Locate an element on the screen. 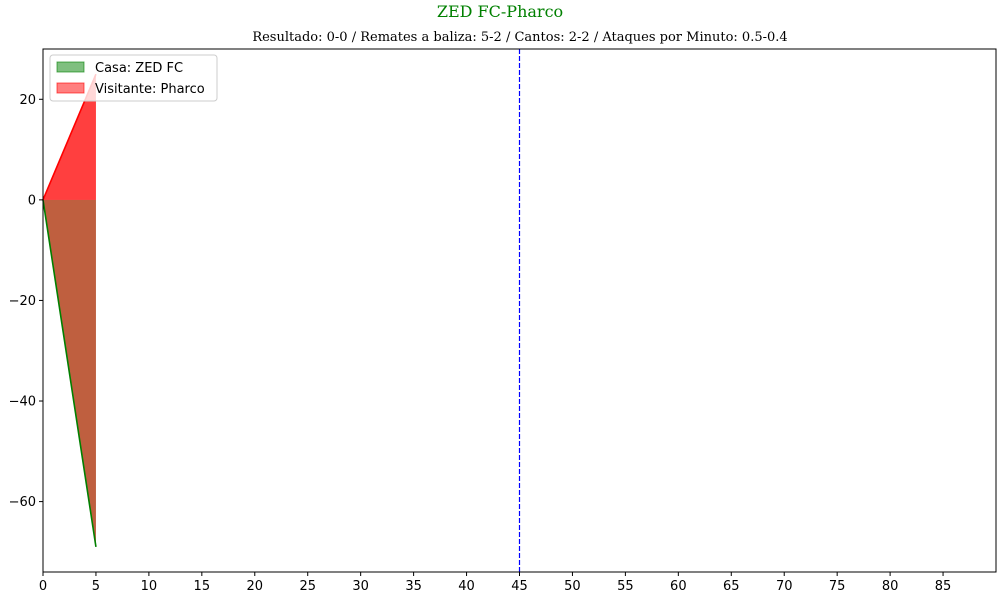  x-tick-label-25: 25 is located at coordinates (307, 586).